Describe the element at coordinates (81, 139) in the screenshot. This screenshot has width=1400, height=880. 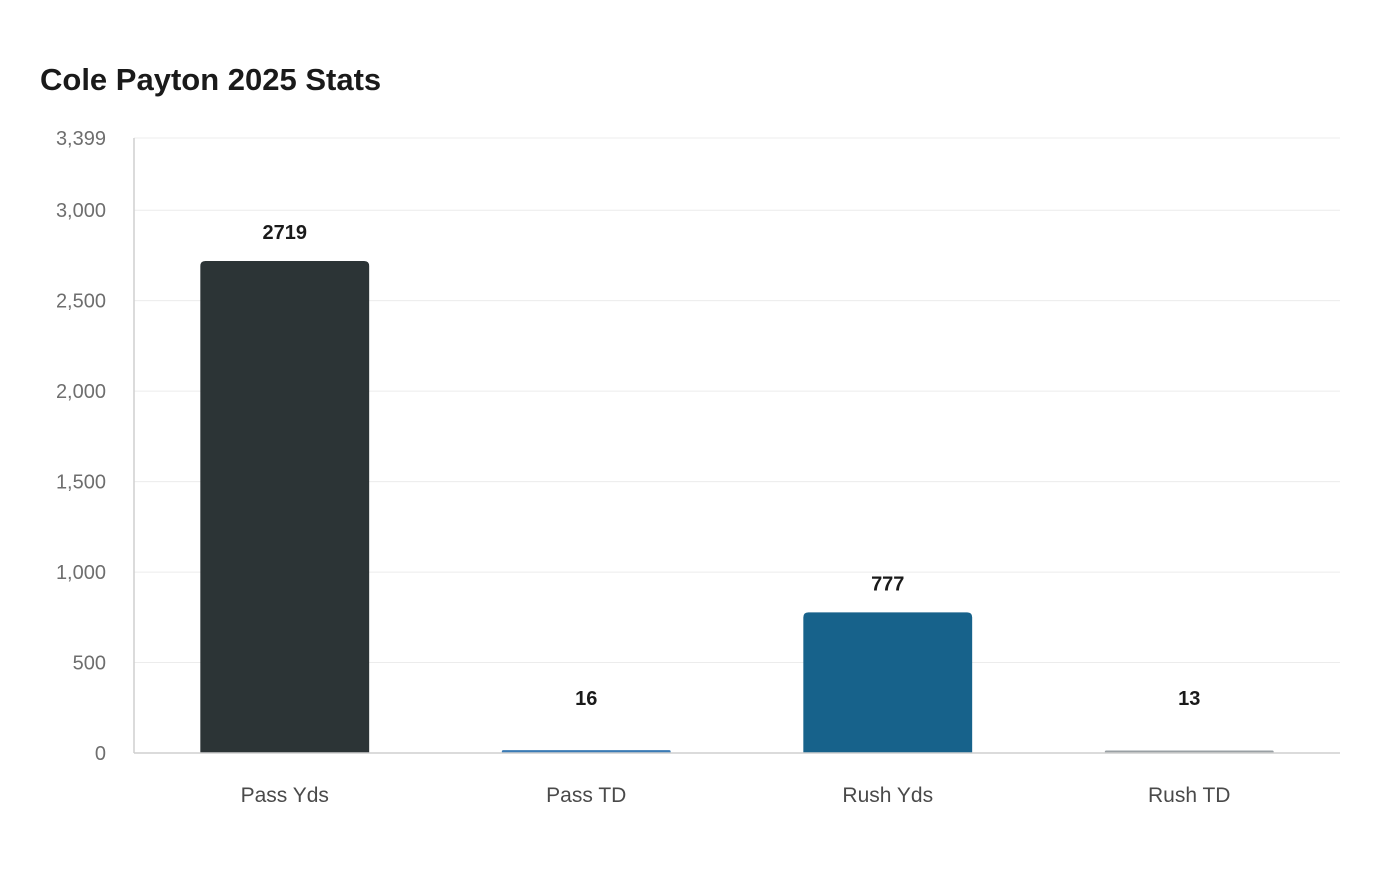
I see `y-tick-label: 3,399` at that location.